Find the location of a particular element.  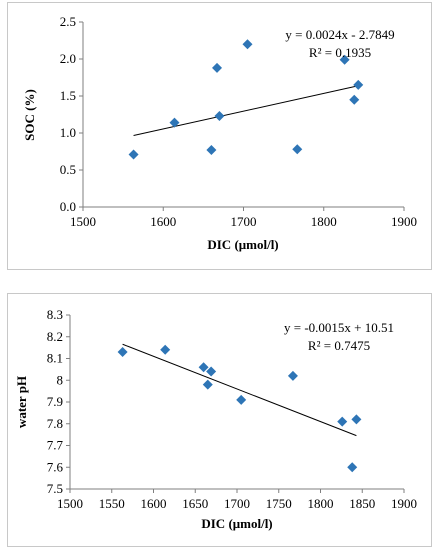

y-tick-label: 2.0 is located at coordinates (68, 58).